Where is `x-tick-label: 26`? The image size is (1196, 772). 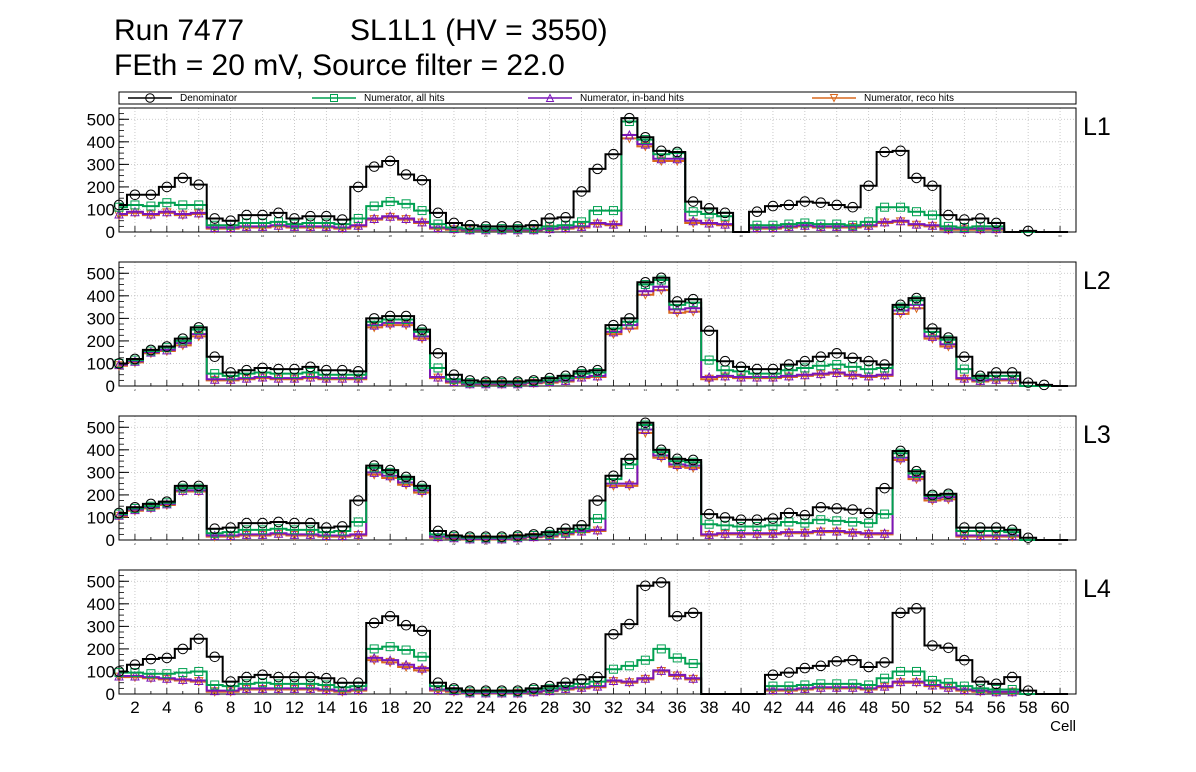
x-tick-label: 26 is located at coordinates (518, 390).